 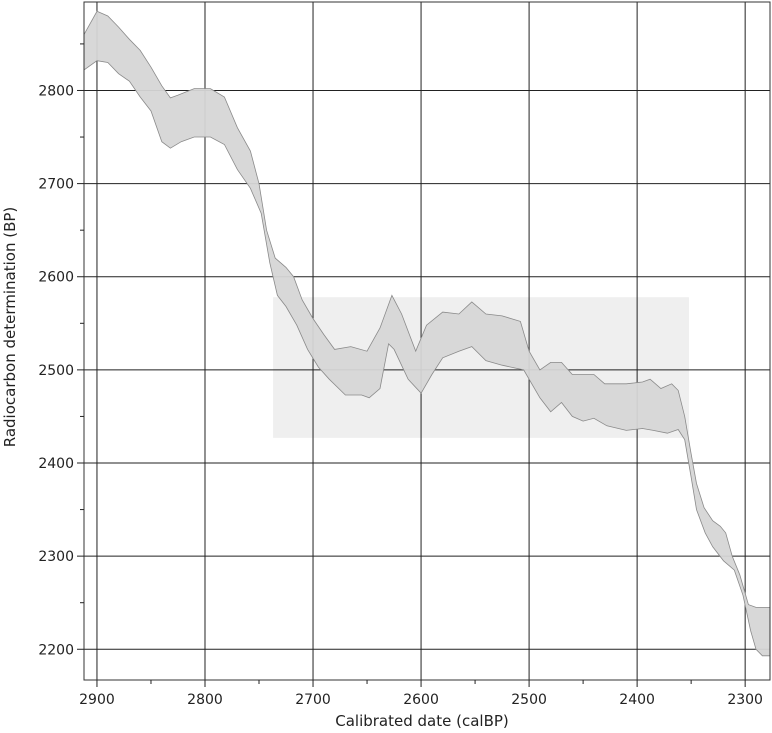 What do you see at coordinates (422, 721) in the screenshot?
I see `x-axis-label: Calibrated date (calBP)` at bounding box center [422, 721].